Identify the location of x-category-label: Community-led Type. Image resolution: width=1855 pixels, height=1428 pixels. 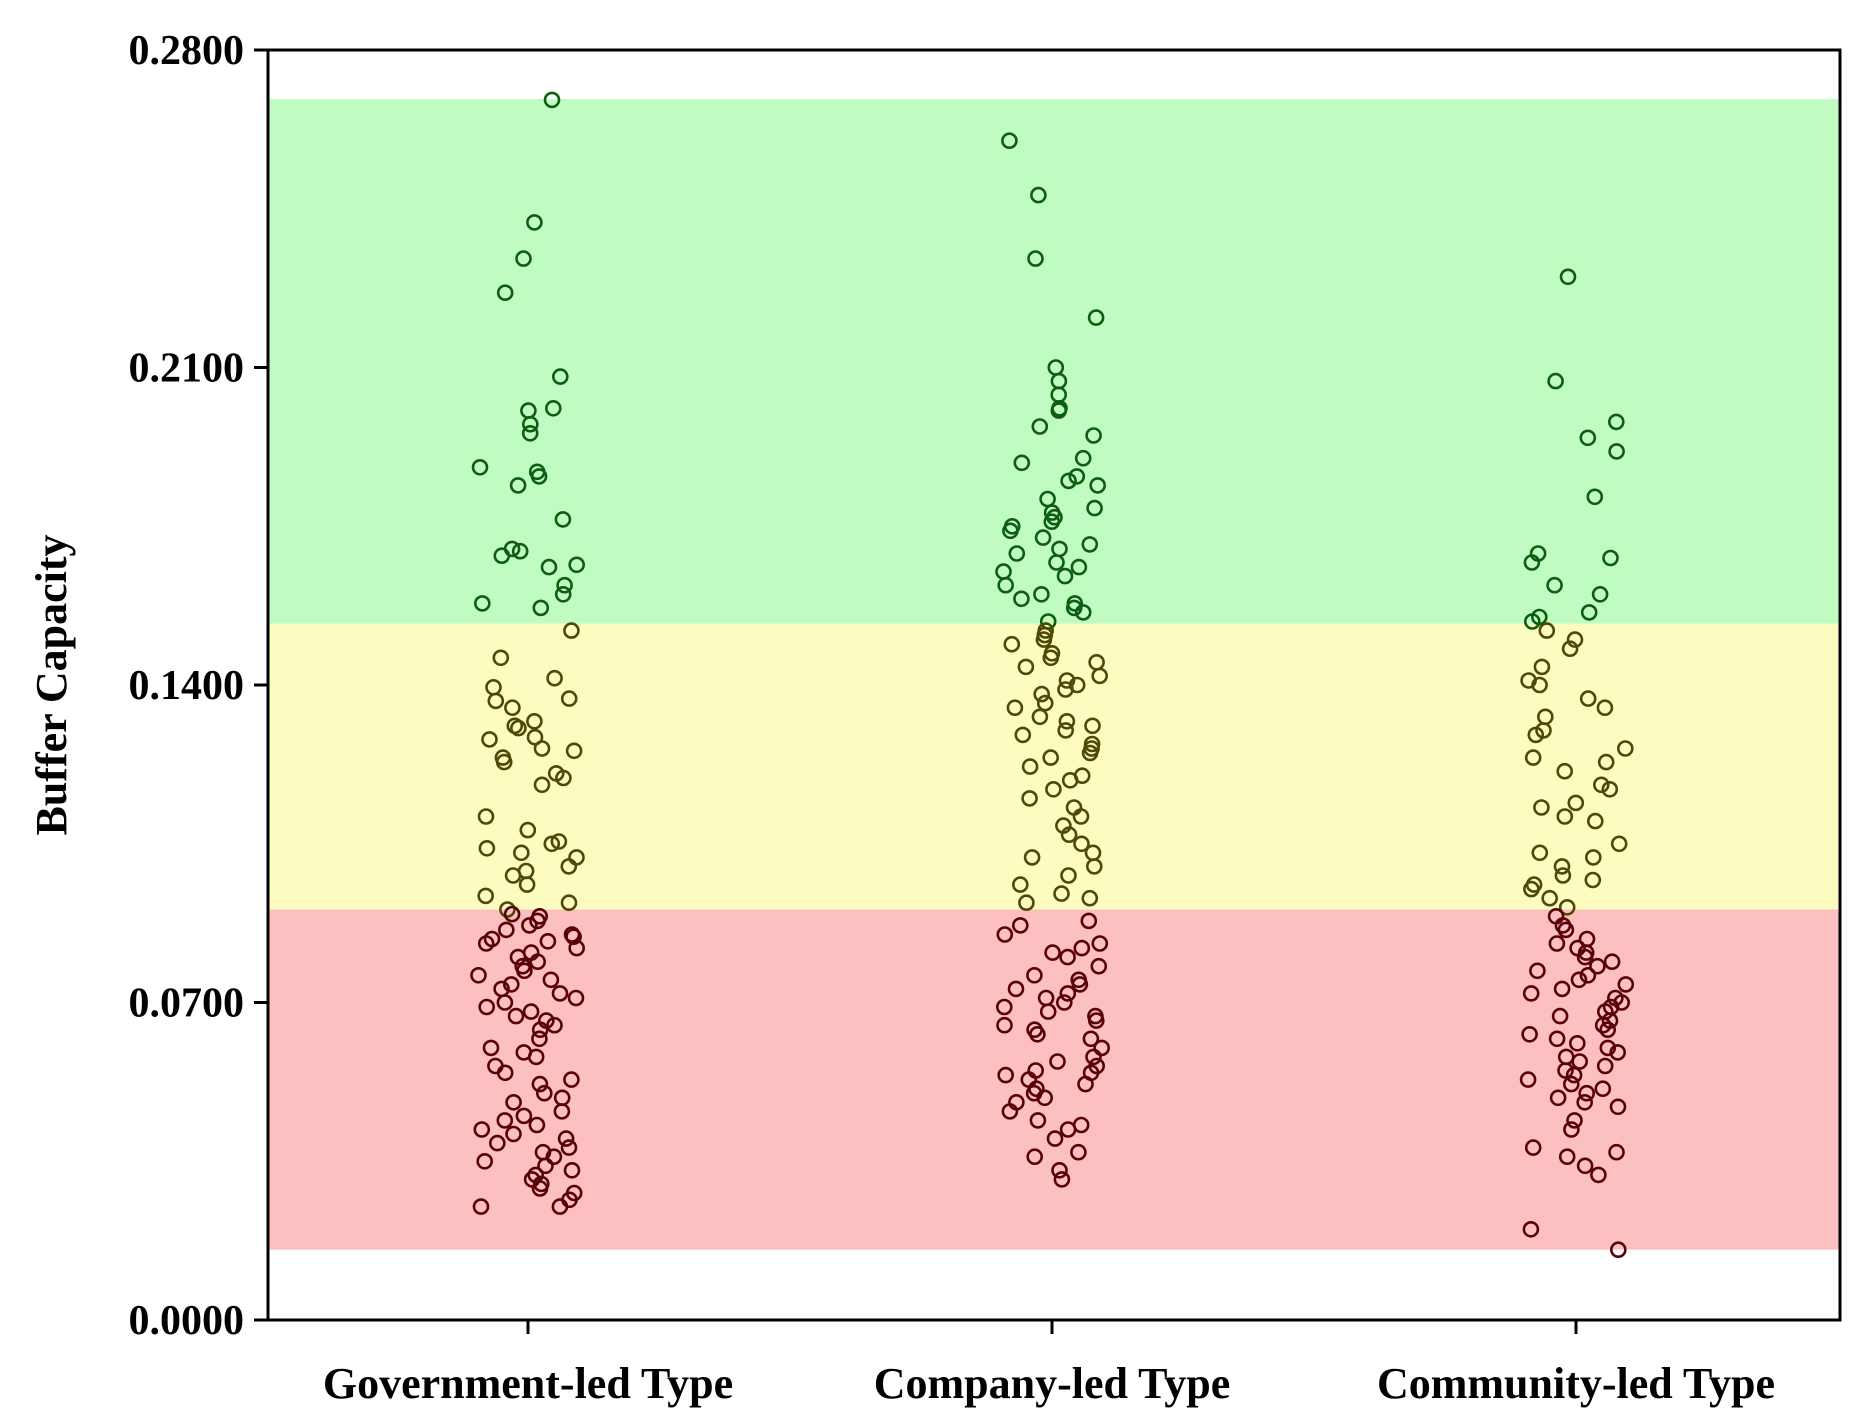
(1576, 1383).